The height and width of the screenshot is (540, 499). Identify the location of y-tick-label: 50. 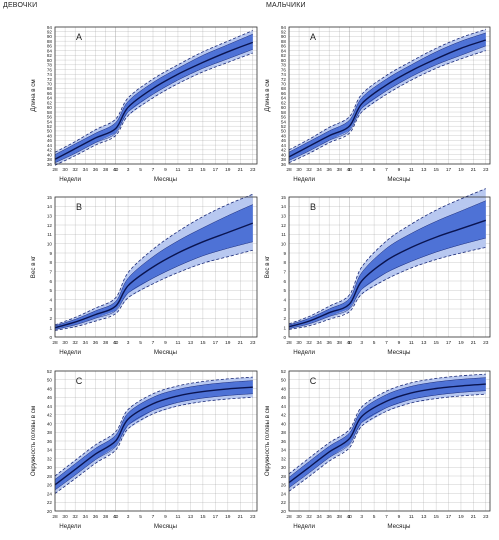
(284, 380).